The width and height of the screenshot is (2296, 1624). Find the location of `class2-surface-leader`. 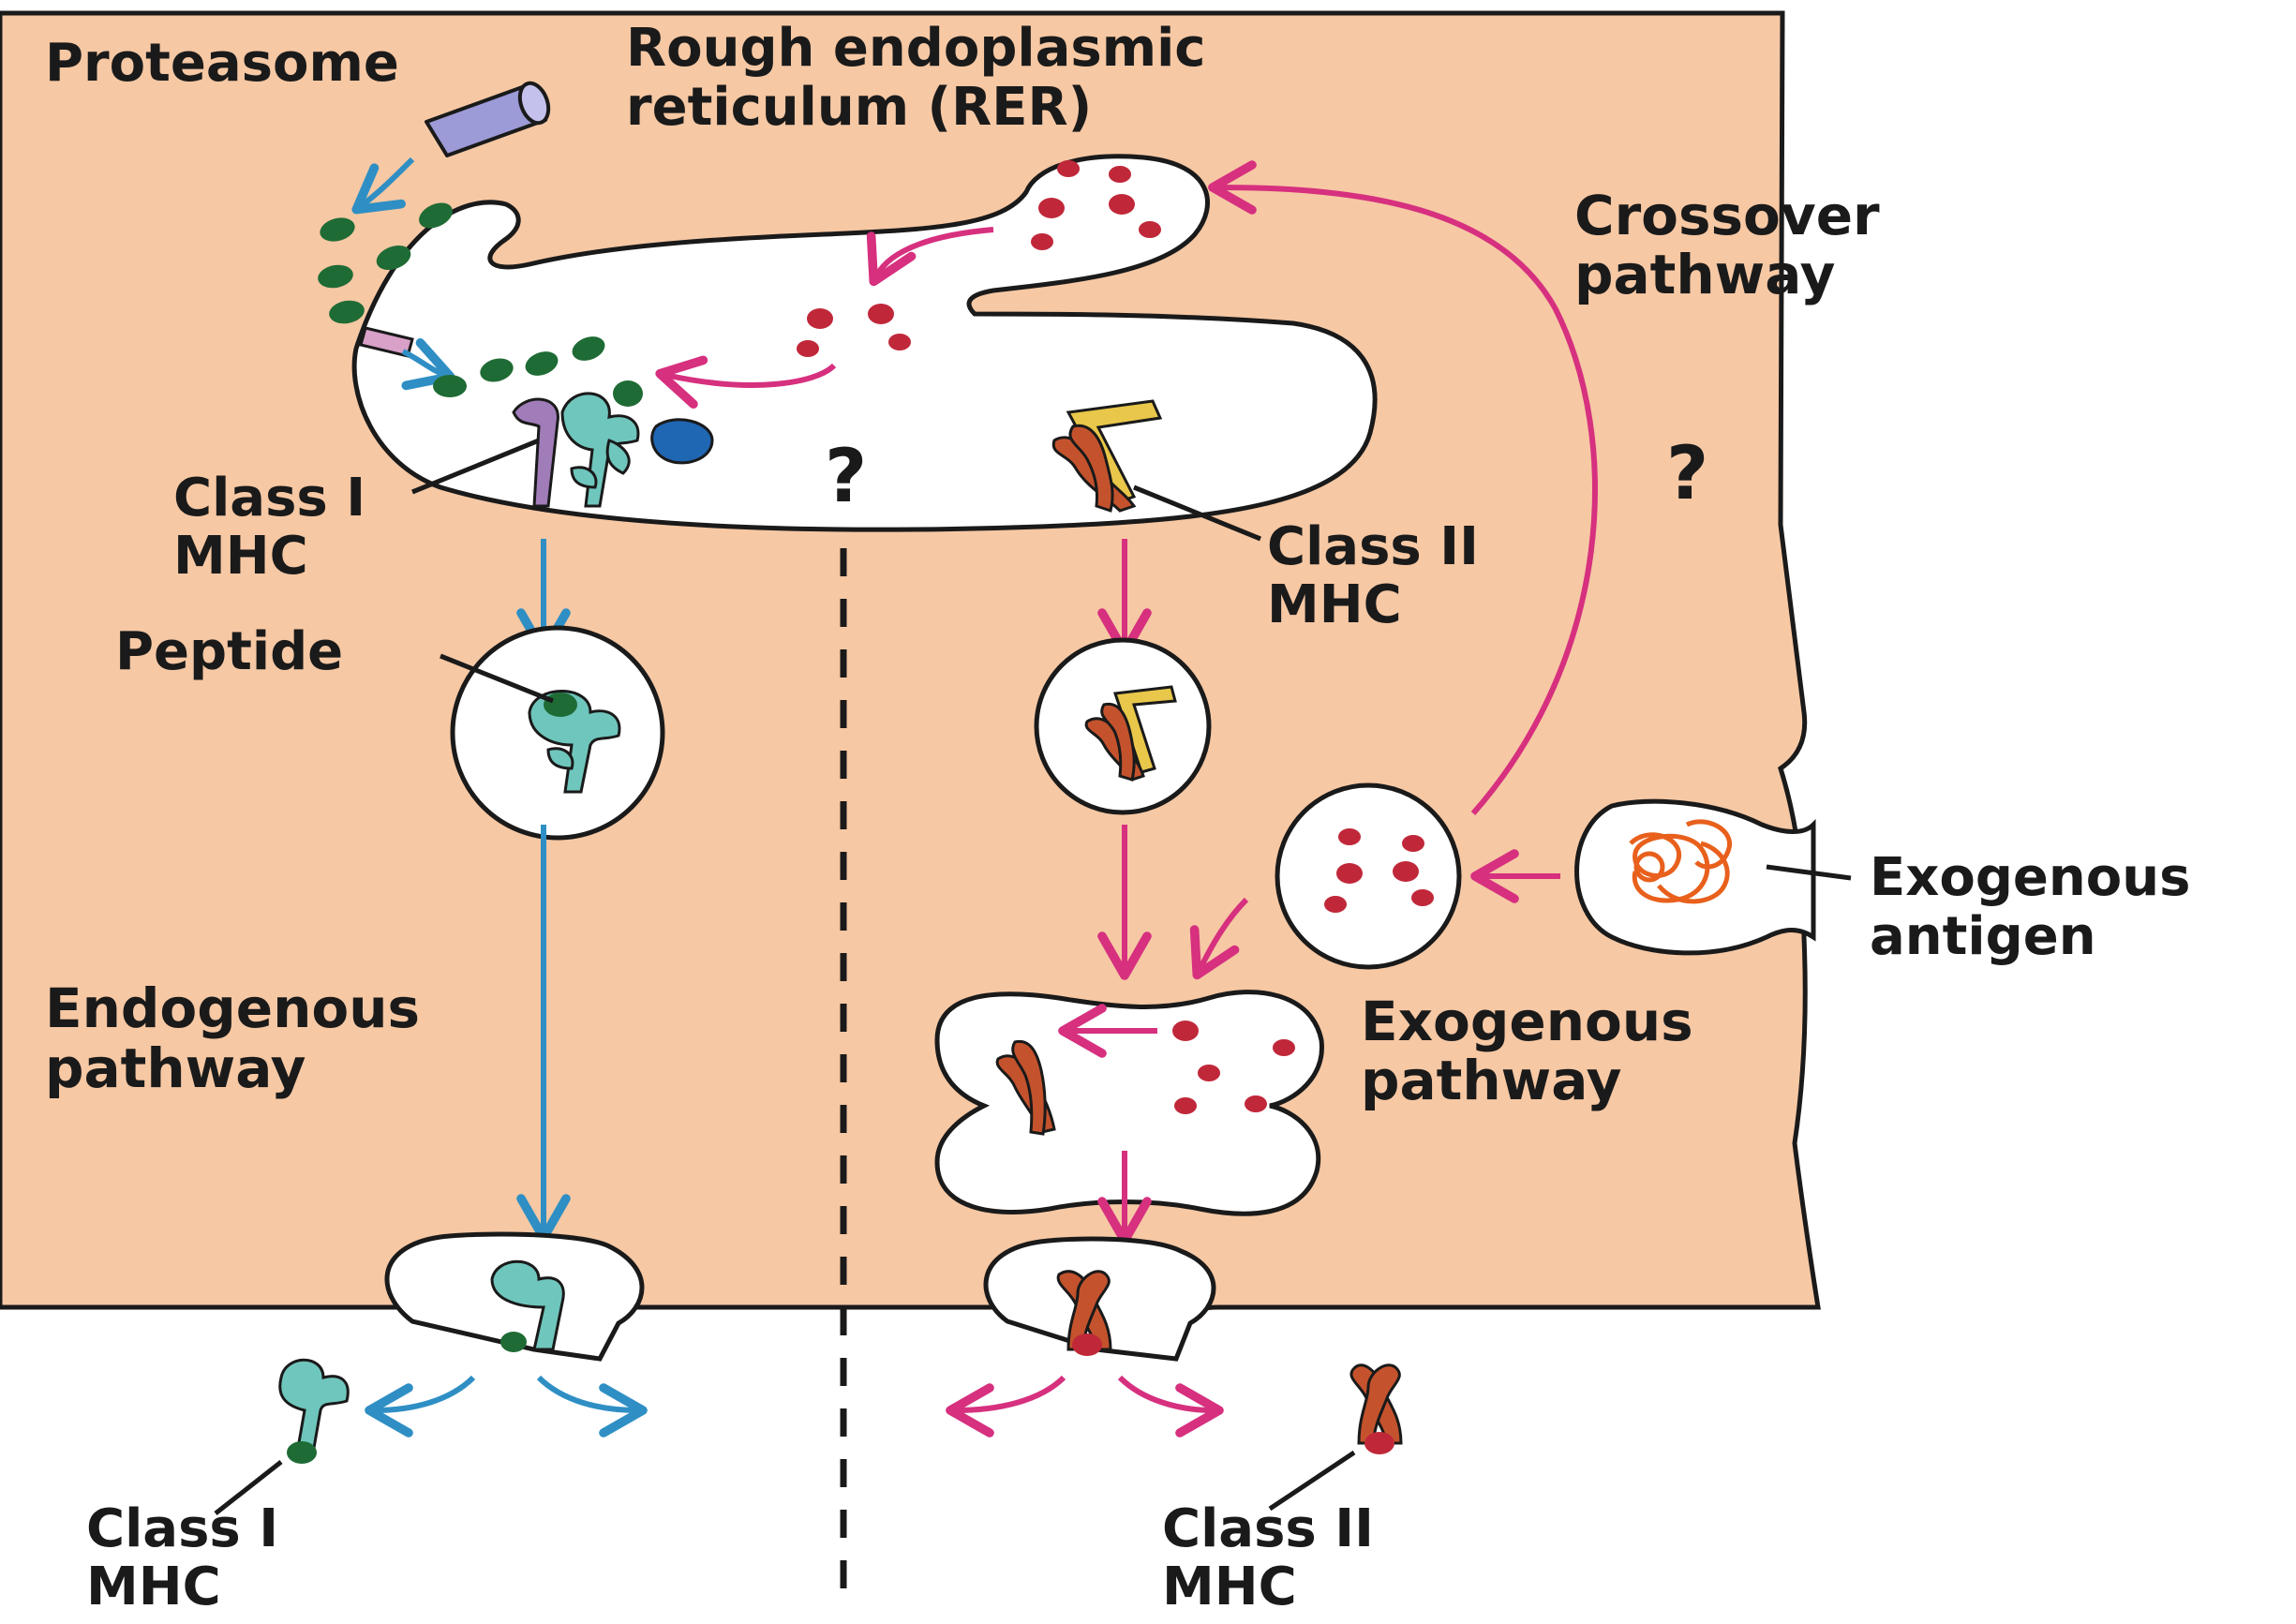

class2-surface-leader is located at coordinates (1312, 1481).